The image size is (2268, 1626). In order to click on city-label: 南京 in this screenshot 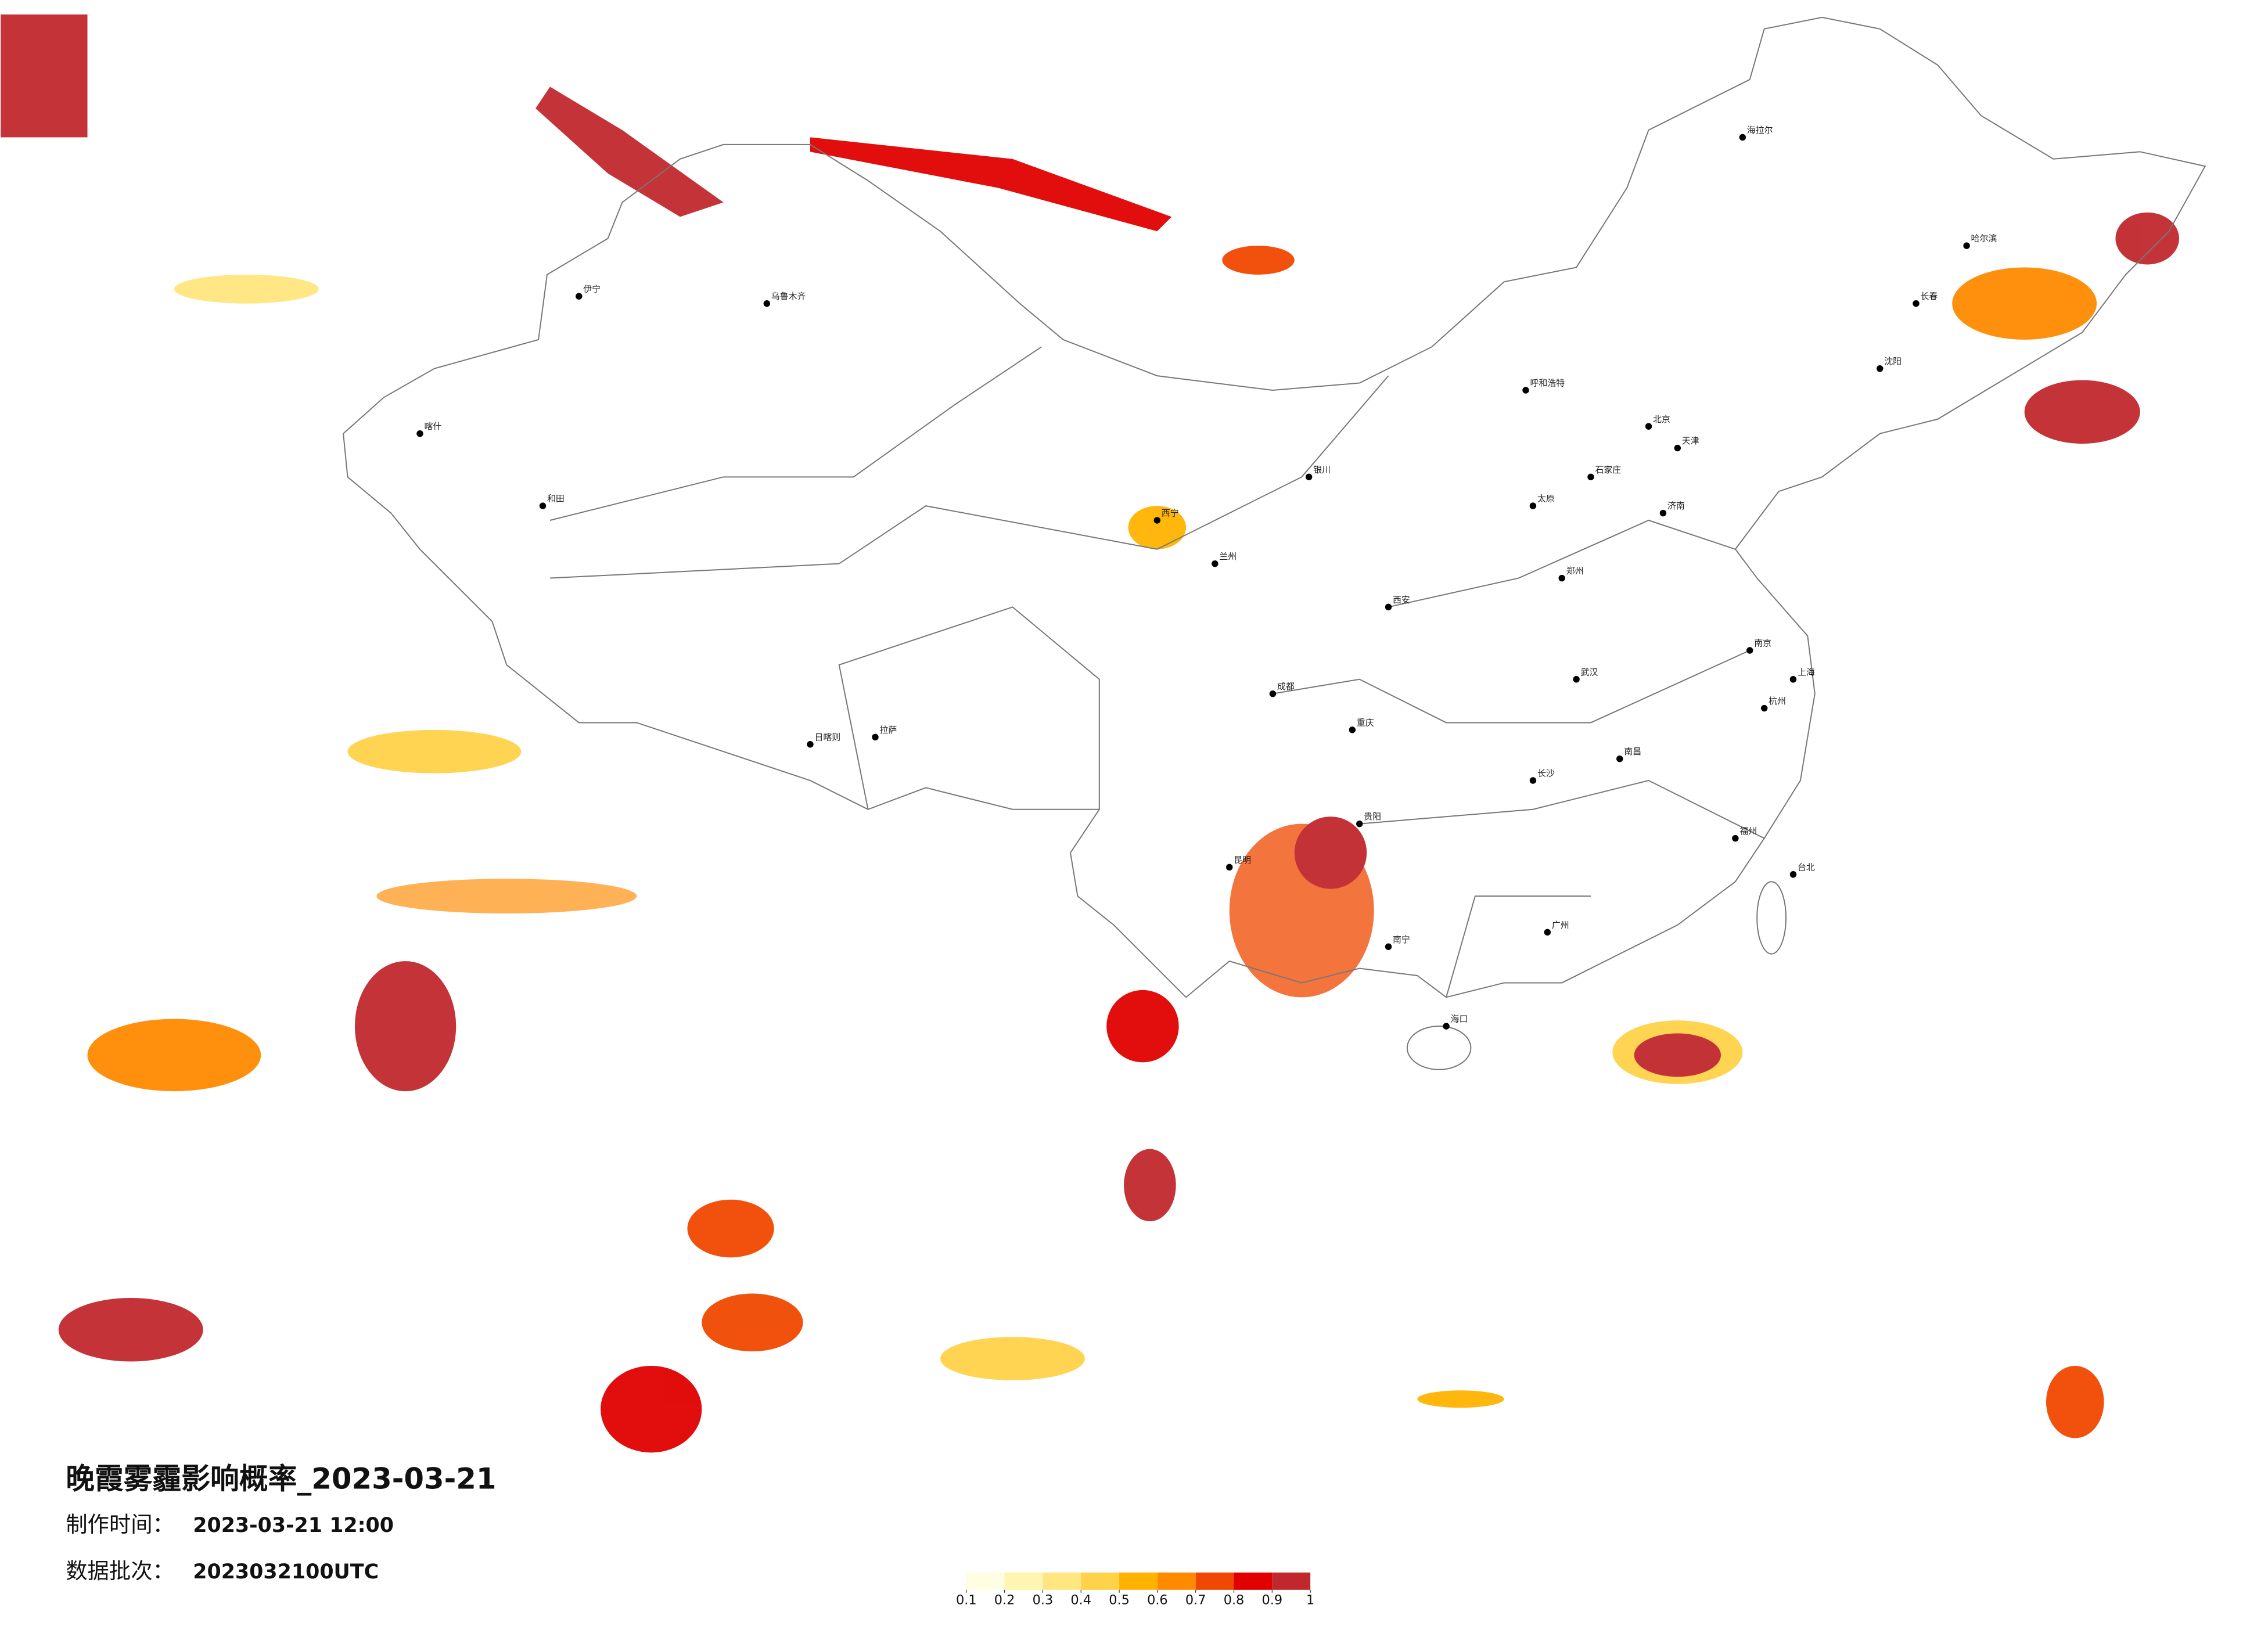, I will do `click(1762, 643)`.